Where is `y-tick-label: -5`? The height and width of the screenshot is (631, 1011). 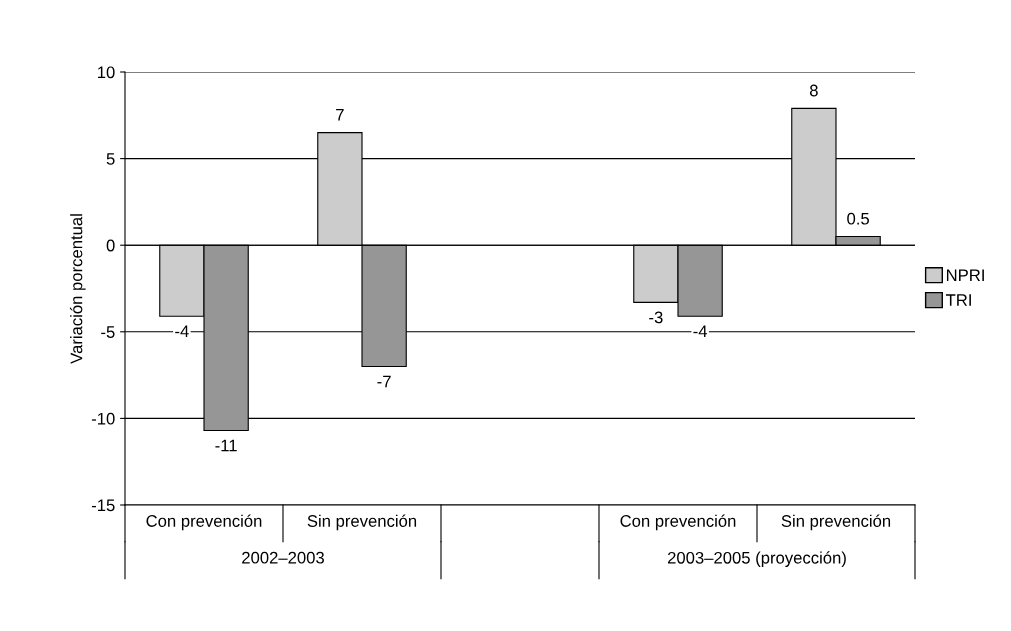
y-tick-label: -5 is located at coordinates (108, 332).